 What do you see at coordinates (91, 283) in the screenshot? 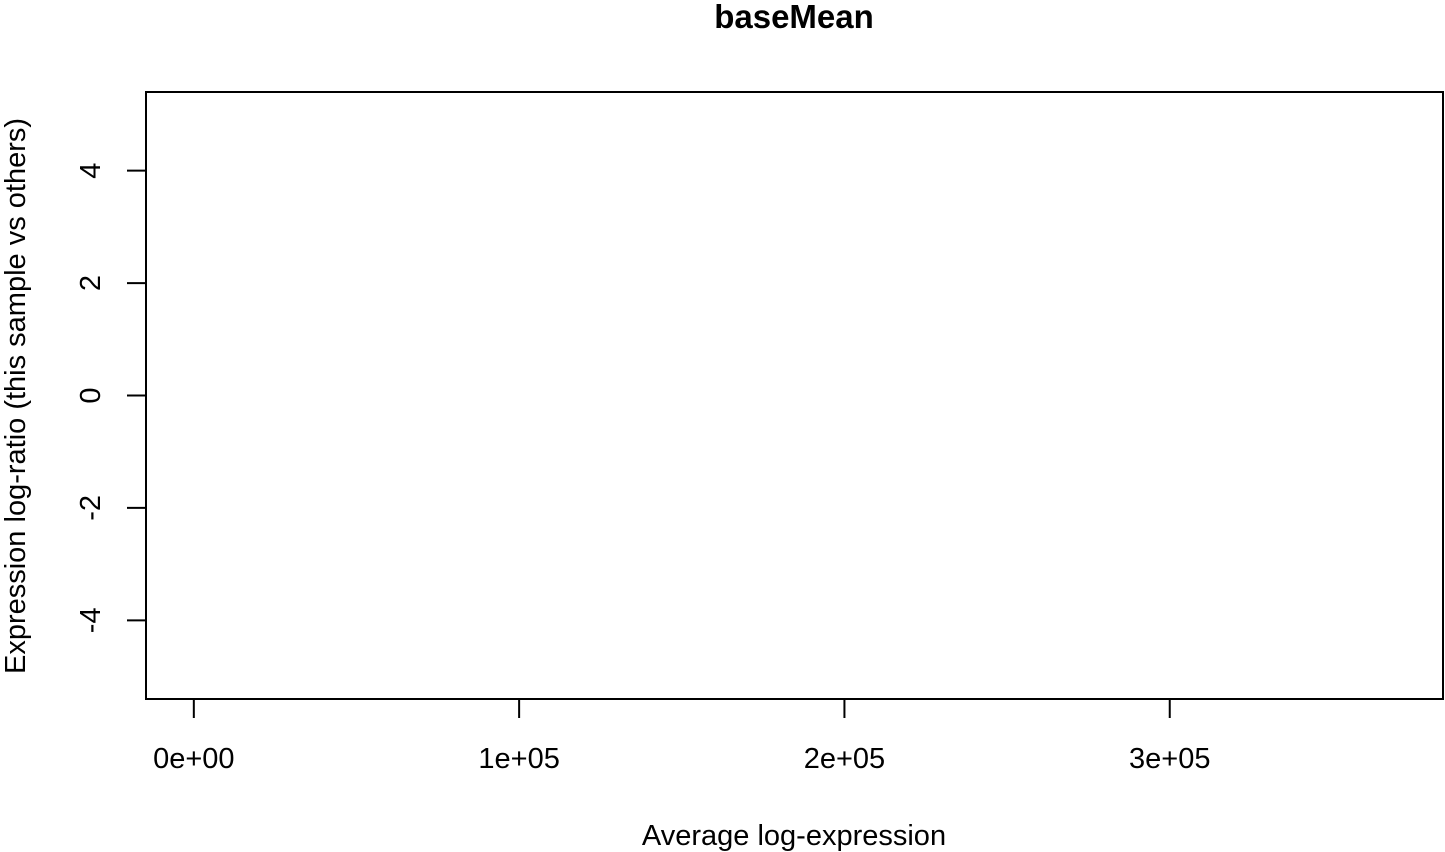
I see `y-tick-label: 2` at bounding box center [91, 283].